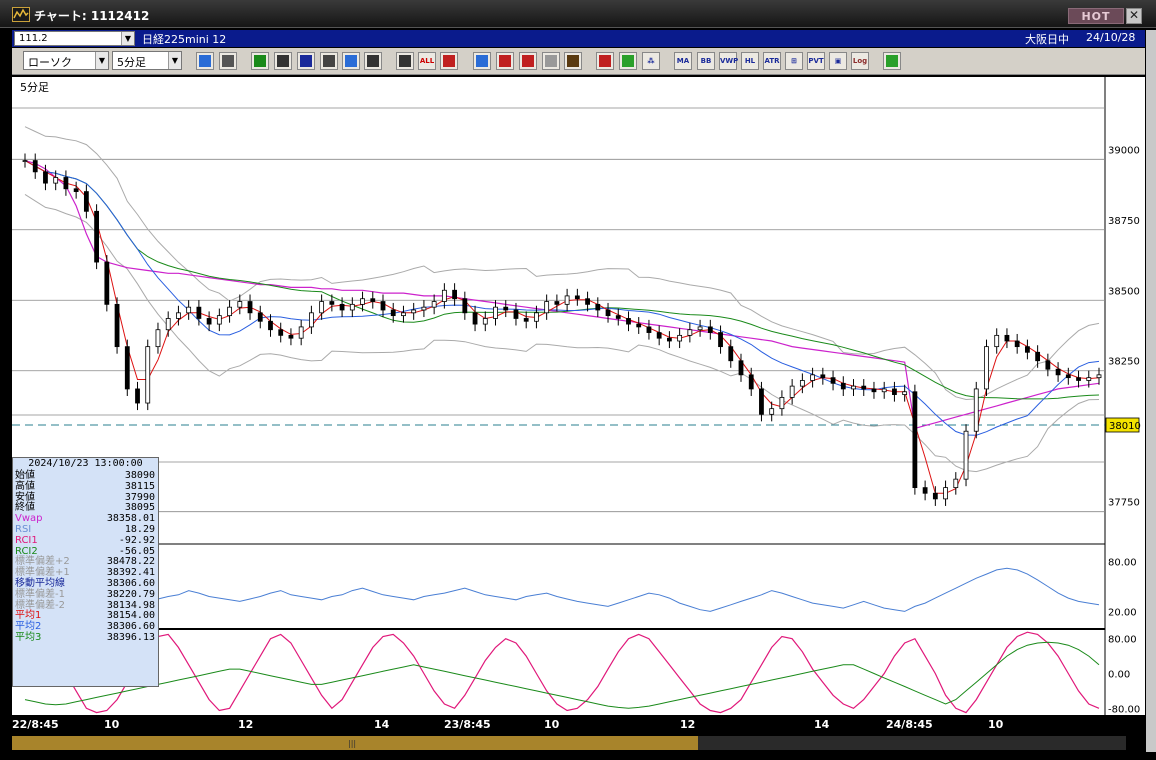 The width and height of the screenshot is (1156, 760). Describe the element at coordinates (449, 61) in the screenshot. I see `bird-icon` at that location.